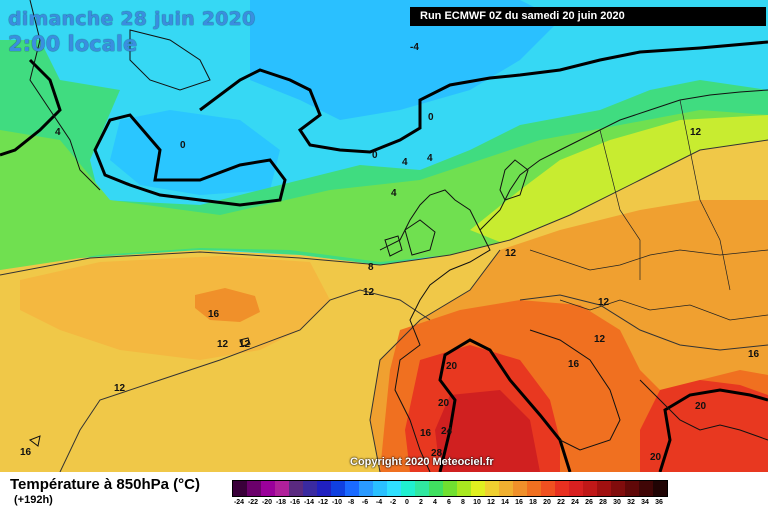  What do you see at coordinates (393, 246) in the screenshot?
I see `coastline-ireland` at bounding box center [393, 246].